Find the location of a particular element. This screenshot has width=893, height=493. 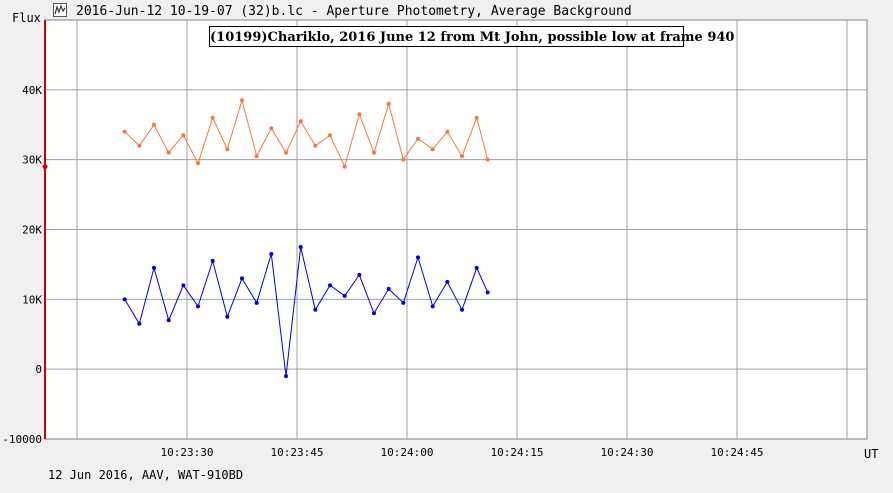

y-tick-label: -10000 is located at coordinates (22, 439).